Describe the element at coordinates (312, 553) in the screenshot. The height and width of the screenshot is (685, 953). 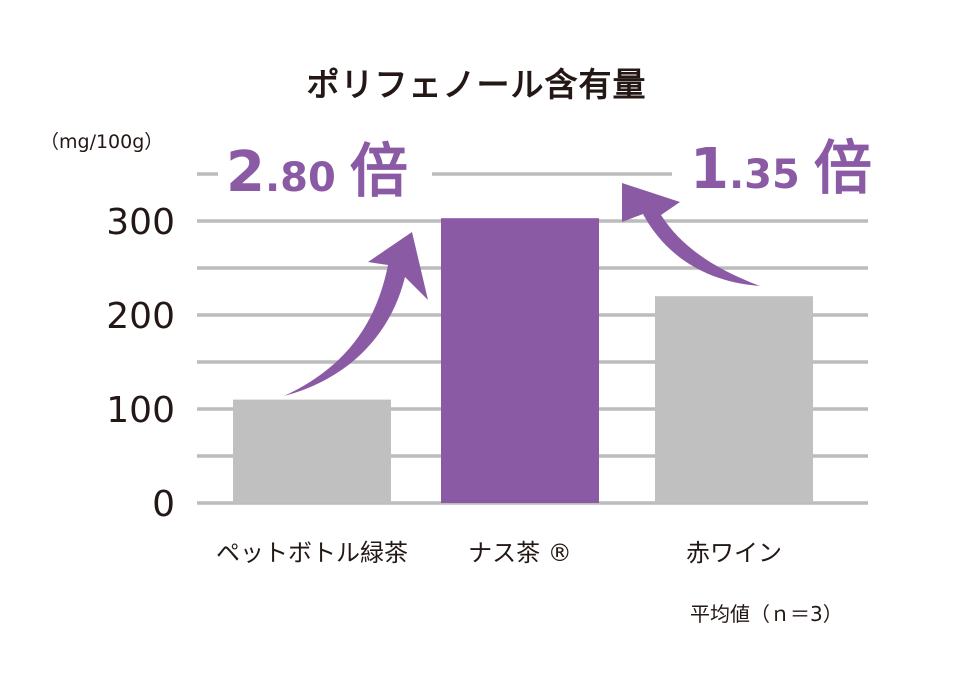
I see `x-tick-label-0: ペットボトル緑茶` at that location.